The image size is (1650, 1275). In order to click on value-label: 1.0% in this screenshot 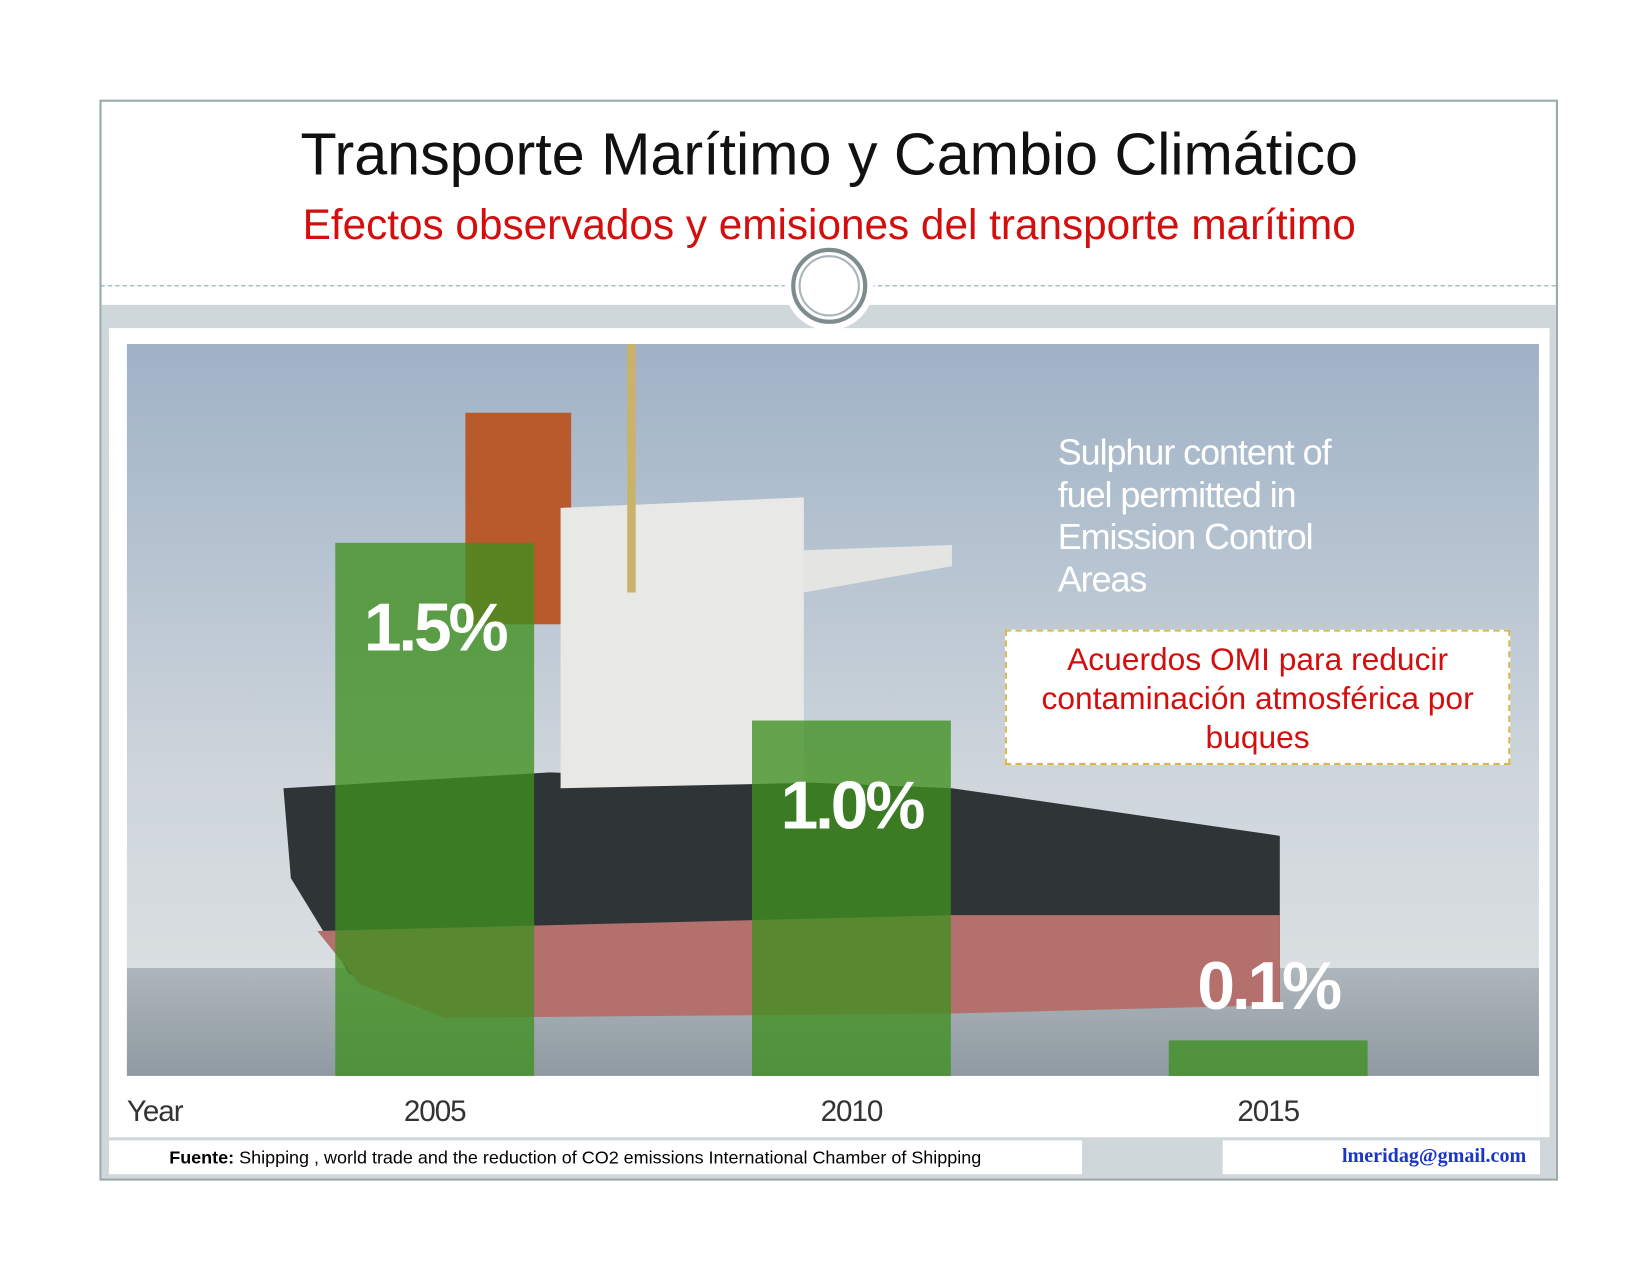, I will do `click(853, 805)`.